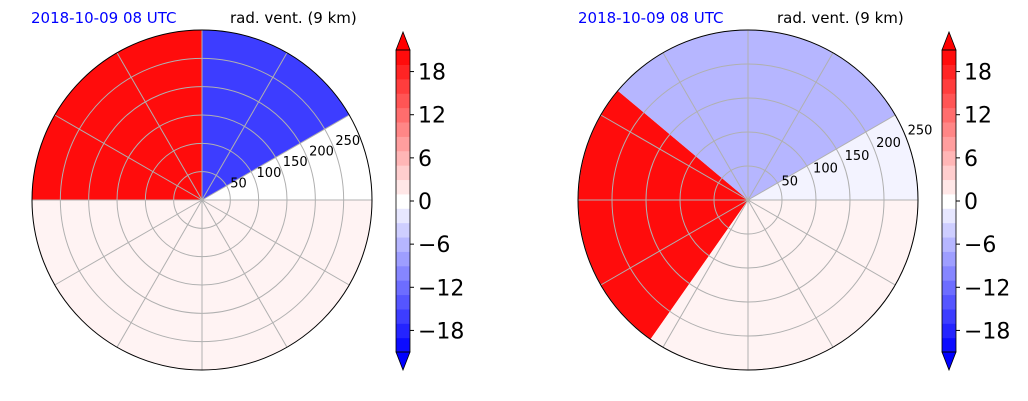 This screenshot has width=1028, height=401. Describe the element at coordinates (888, 143) in the screenshot. I see `panel-right-radial-label-200: 200` at that location.